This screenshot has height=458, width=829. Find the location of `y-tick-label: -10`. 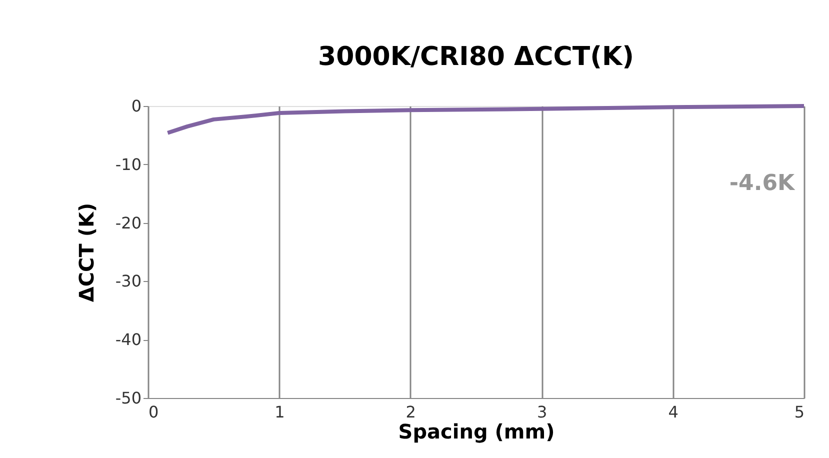

y-tick-label: -10 is located at coordinates (128, 164).